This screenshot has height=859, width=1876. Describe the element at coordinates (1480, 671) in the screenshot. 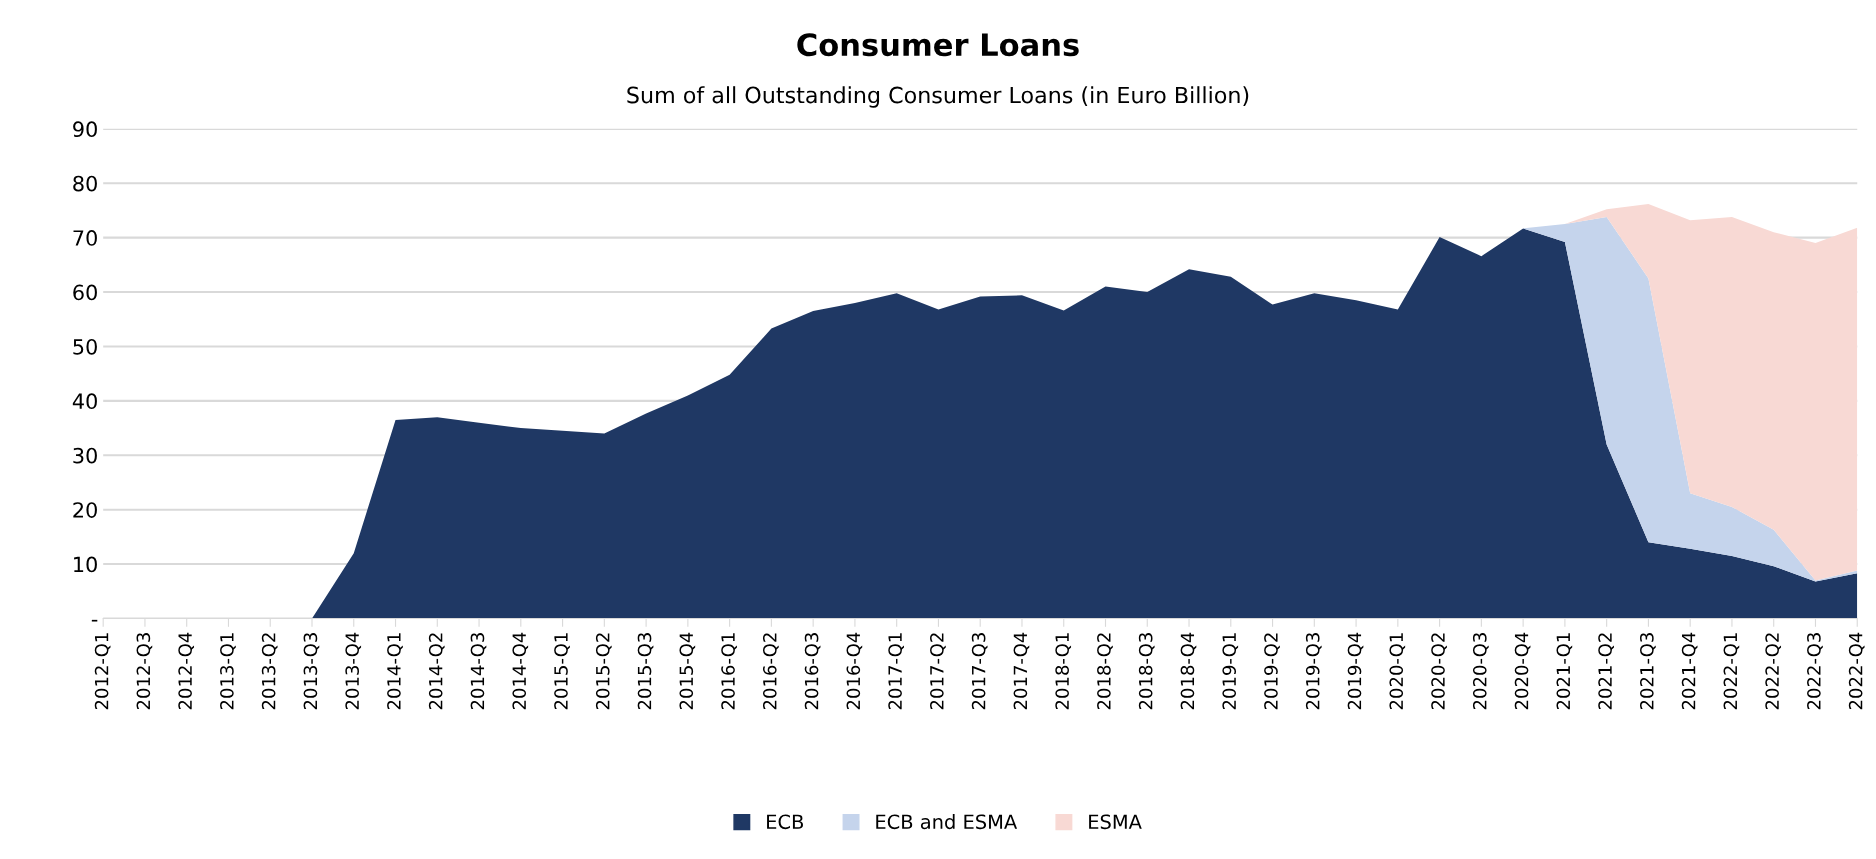

I see `x-tick-label: 2020-Q3` at that location.